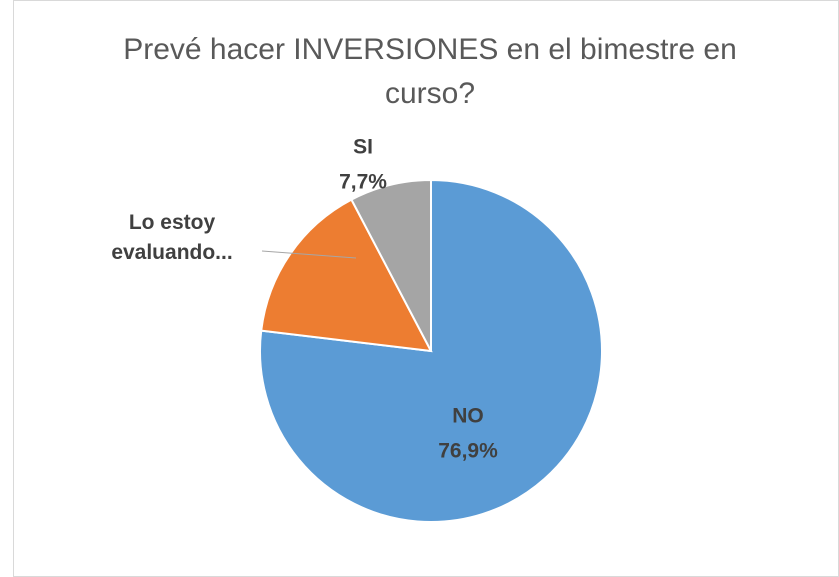 This screenshot has height=577, width=839. I want to click on value-label: 76,9%, so click(468, 451).